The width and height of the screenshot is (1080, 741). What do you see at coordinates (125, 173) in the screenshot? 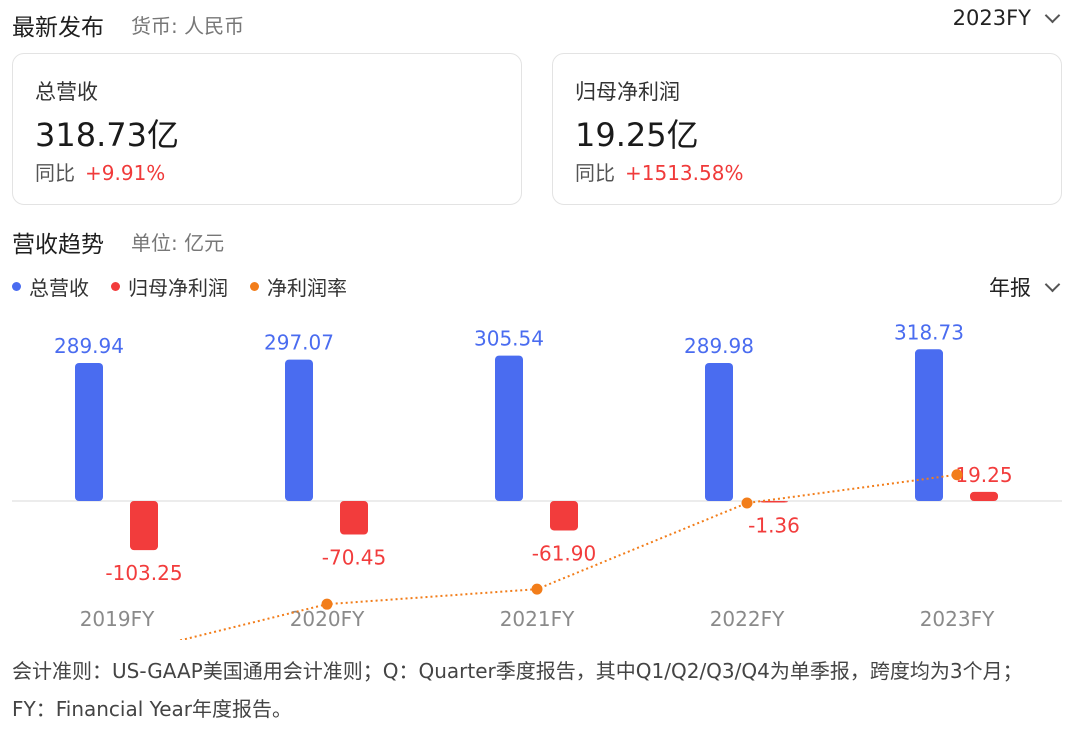
I see `yoy-value: +9.91%` at bounding box center [125, 173].